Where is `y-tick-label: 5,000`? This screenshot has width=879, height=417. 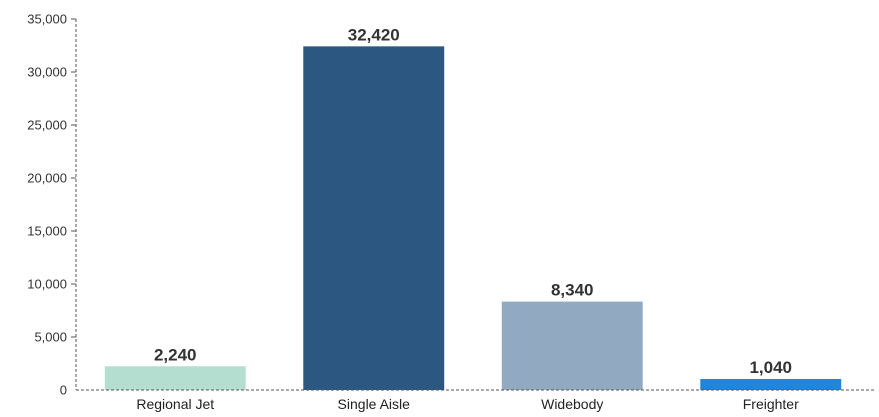
y-tick-label: 5,000 is located at coordinates (50, 337).